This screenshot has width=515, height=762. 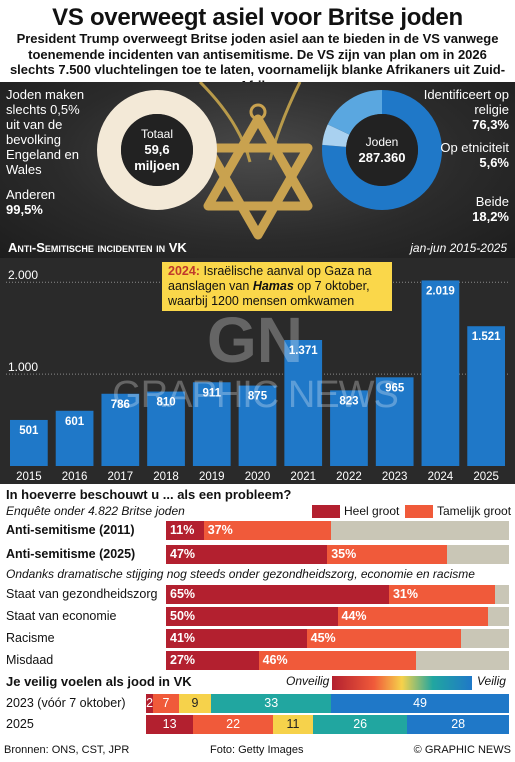 I want to click on survey-row-label: Racisme, so click(x=30, y=638).